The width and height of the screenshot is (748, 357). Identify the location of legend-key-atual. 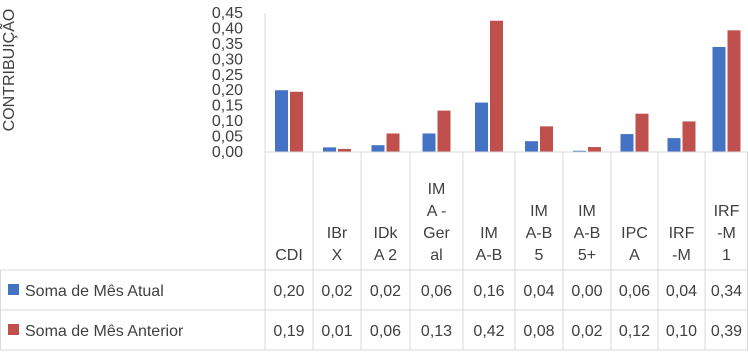
(13, 289).